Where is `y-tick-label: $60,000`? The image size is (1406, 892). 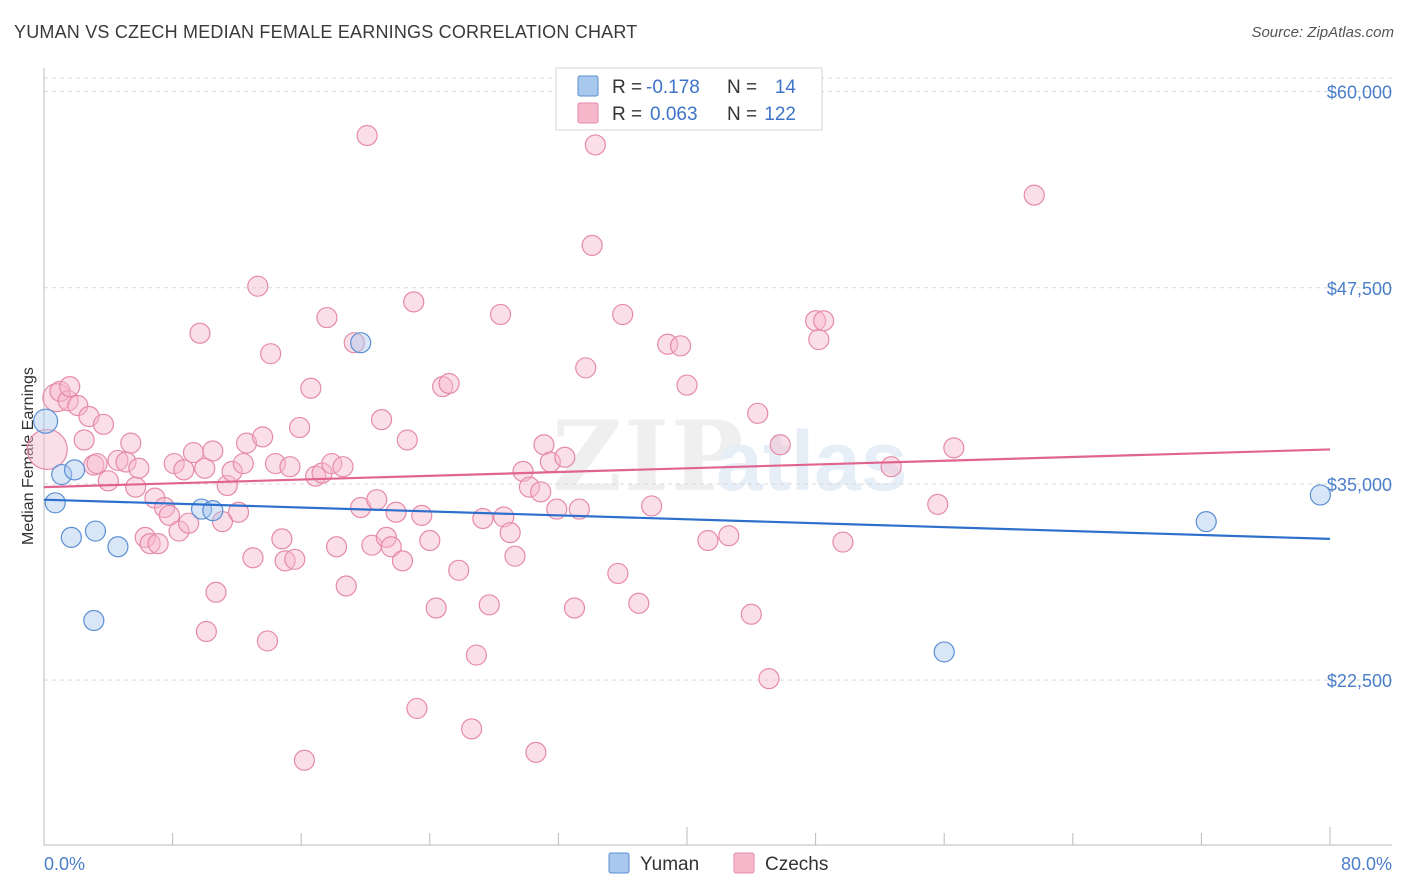 y-tick-label: $60,000 is located at coordinates (1359, 93).